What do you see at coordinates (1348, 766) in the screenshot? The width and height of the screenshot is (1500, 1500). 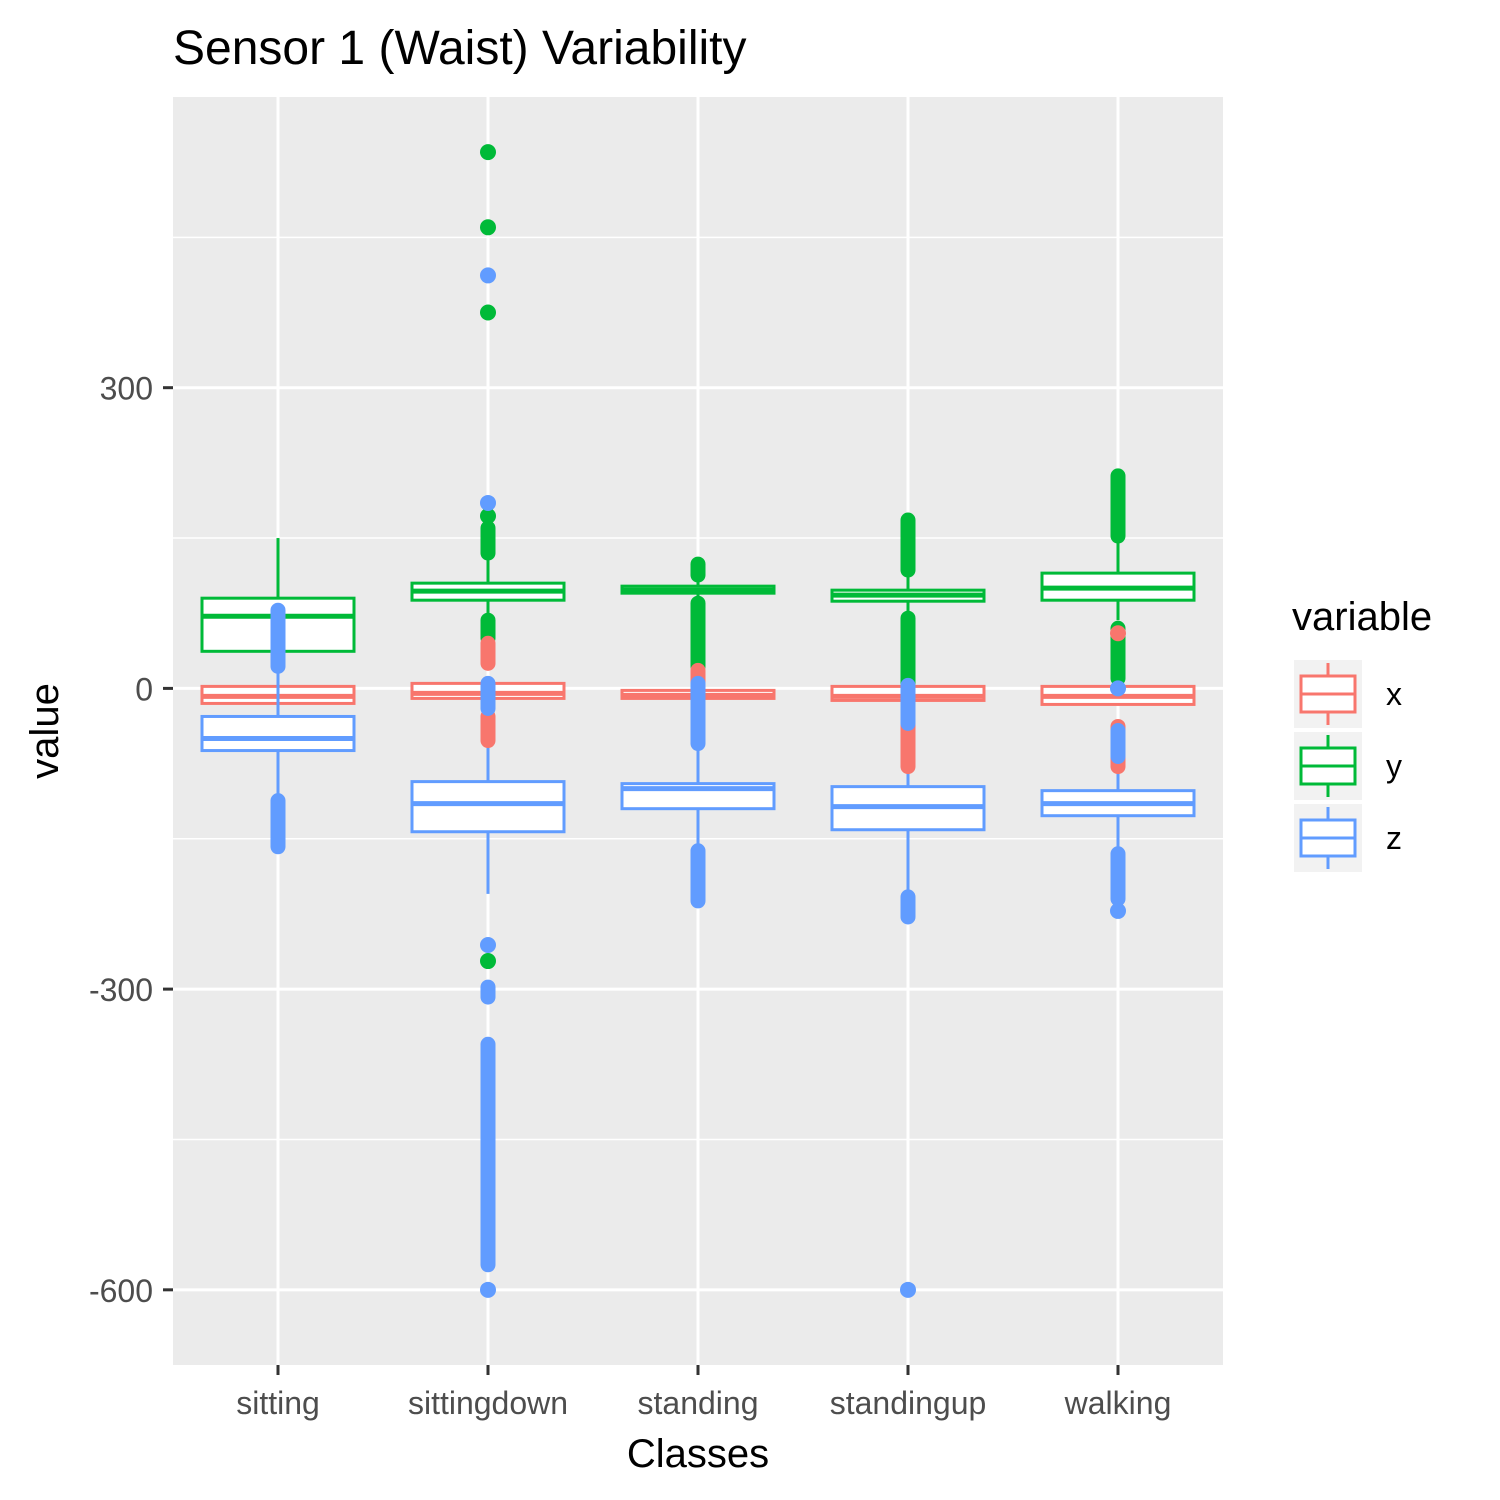 I see `legend-key-y: y` at bounding box center [1348, 766].